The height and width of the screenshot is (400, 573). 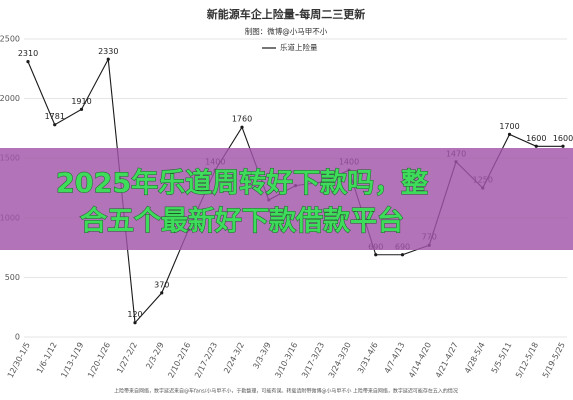 I want to click on data-label: 120, so click(x=134, y=314).